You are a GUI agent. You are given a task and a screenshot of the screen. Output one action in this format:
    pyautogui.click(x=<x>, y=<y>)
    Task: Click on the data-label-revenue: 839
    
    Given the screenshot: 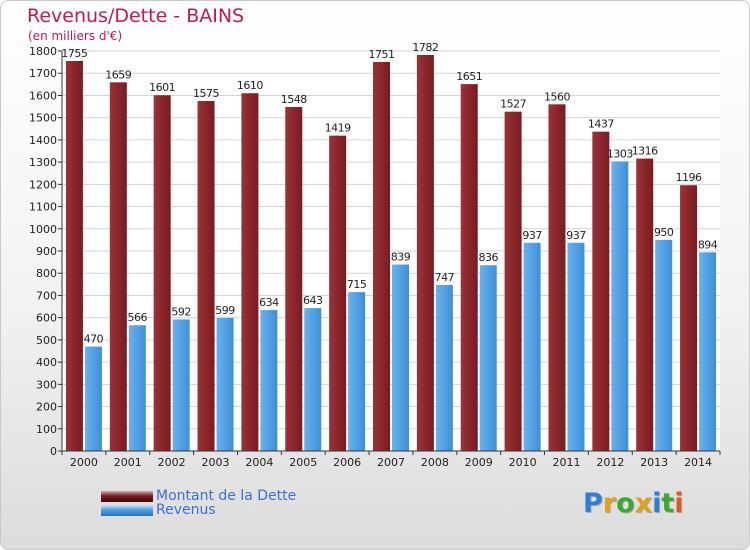 What is the action you would take?
    pyautogui.click(x=401, y=257)
    